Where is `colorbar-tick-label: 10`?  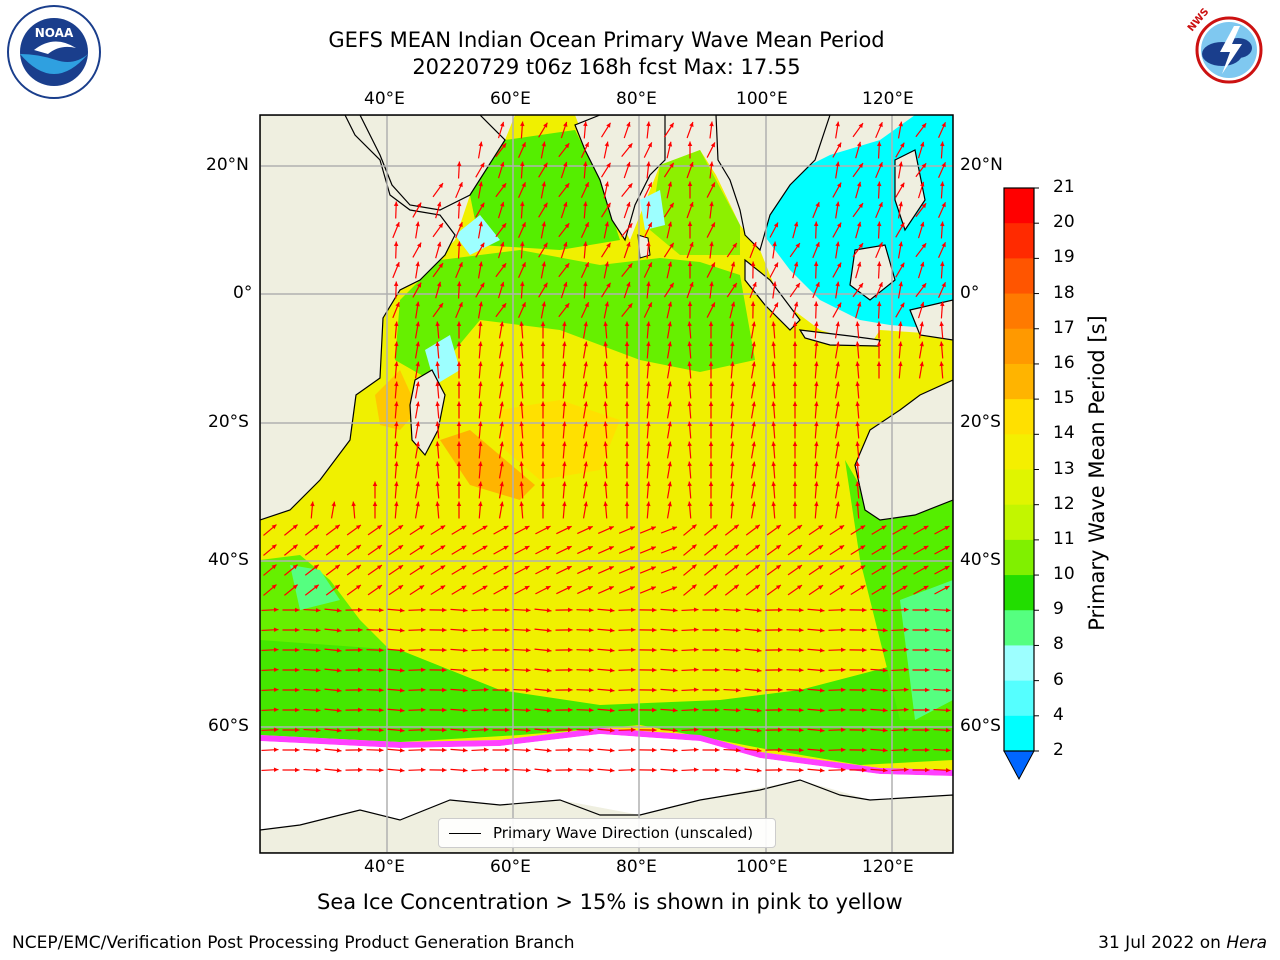 colorbar-tick-label: 10 is located at coordinates (1064, 574).